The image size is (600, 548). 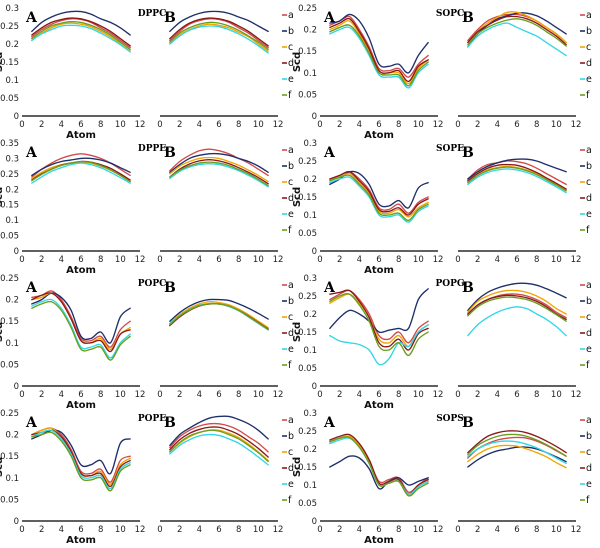 What do you see at coordinates (589, 63) in the screenshot?
I see `legend-label-d: d` at bounding box center [589, 63].